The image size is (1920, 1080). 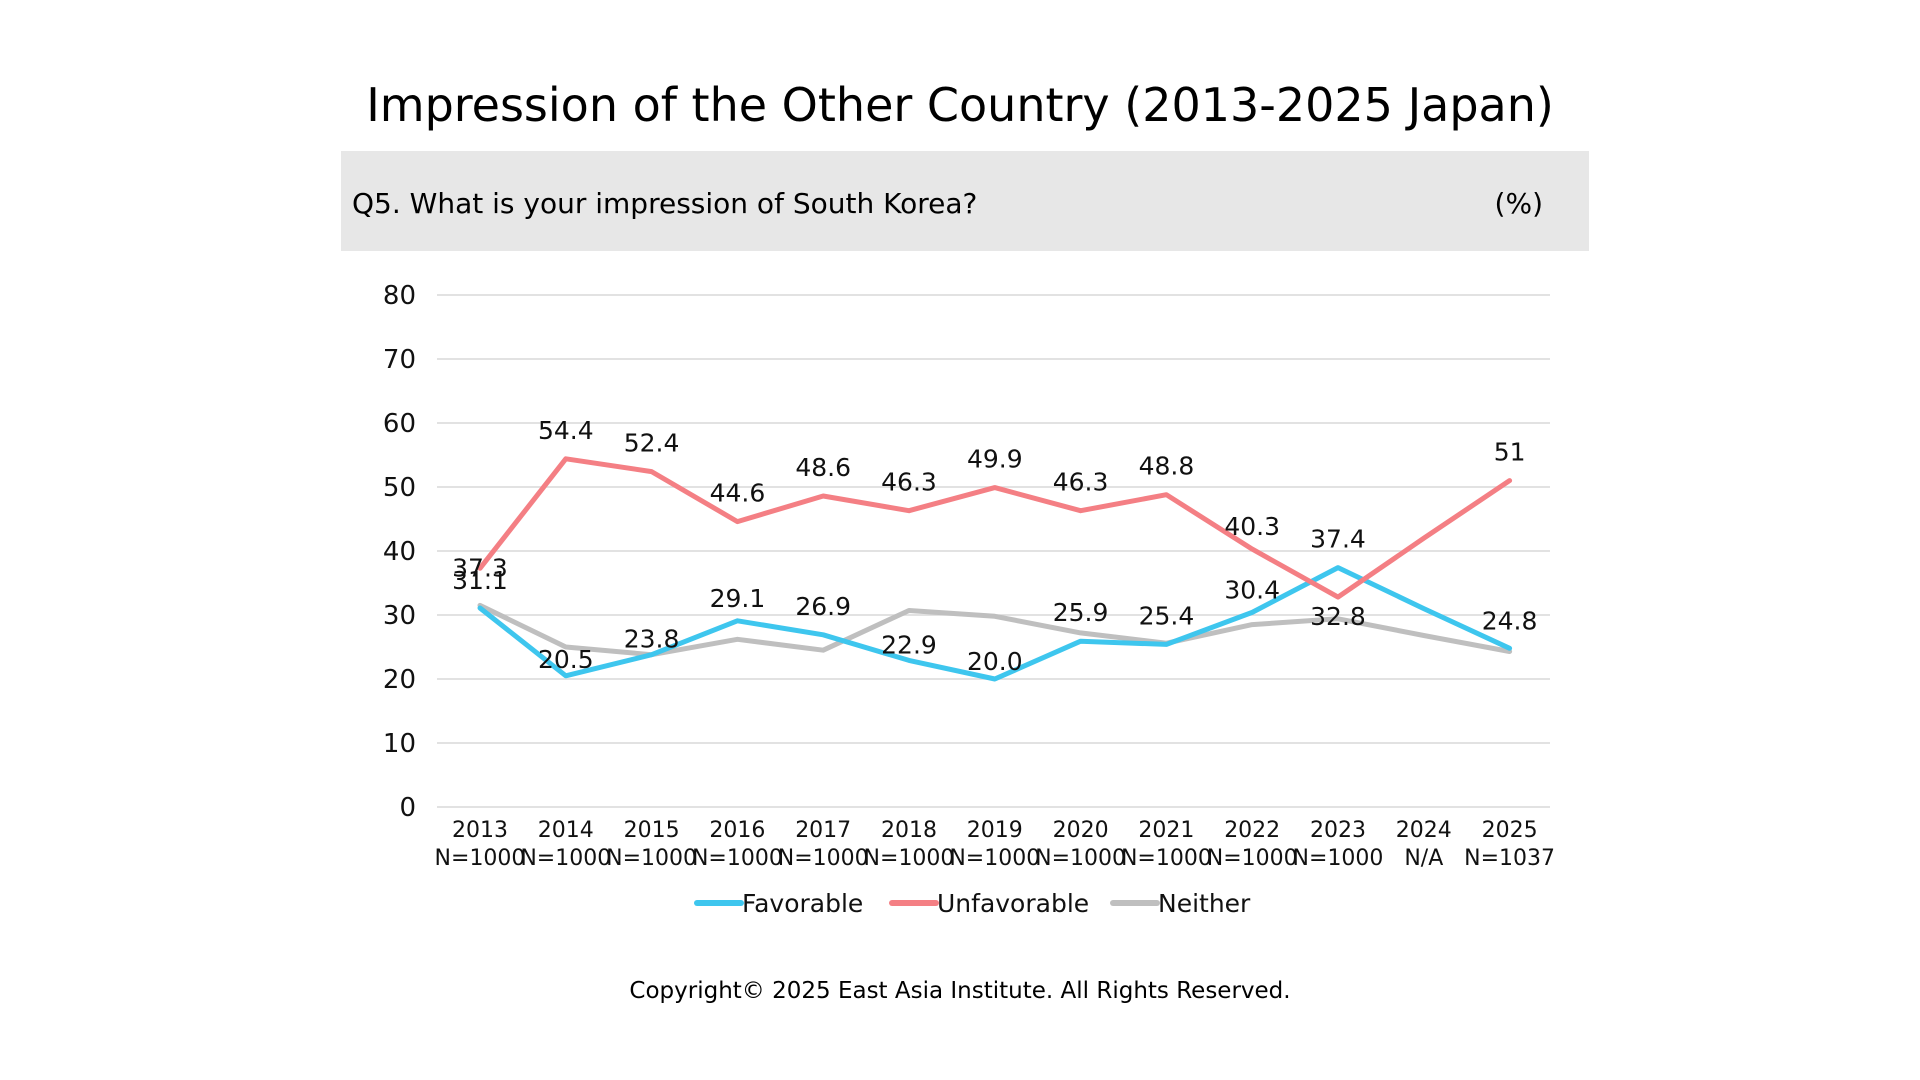 What do you see at coordinates (1338, 539) in the screenshot?
I see `data-label-favorable: 37.4` at bounding box center [1338, 539].